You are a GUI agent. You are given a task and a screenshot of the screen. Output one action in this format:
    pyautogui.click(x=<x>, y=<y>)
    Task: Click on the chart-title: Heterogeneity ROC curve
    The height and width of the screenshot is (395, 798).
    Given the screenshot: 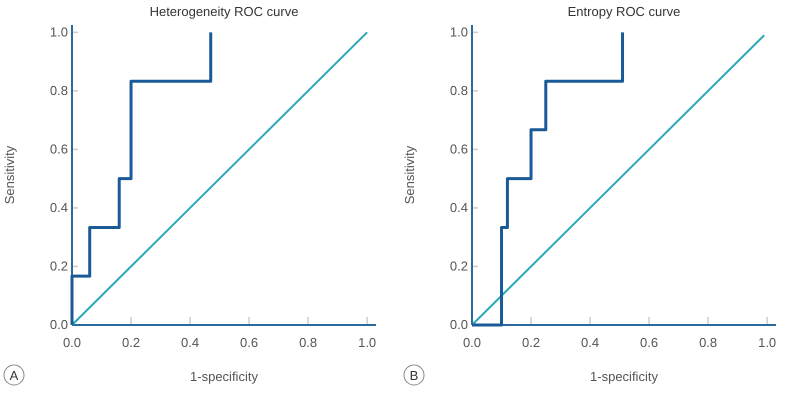 What is the action you would take?
    pyautogui.click(x=224, y=11)
    